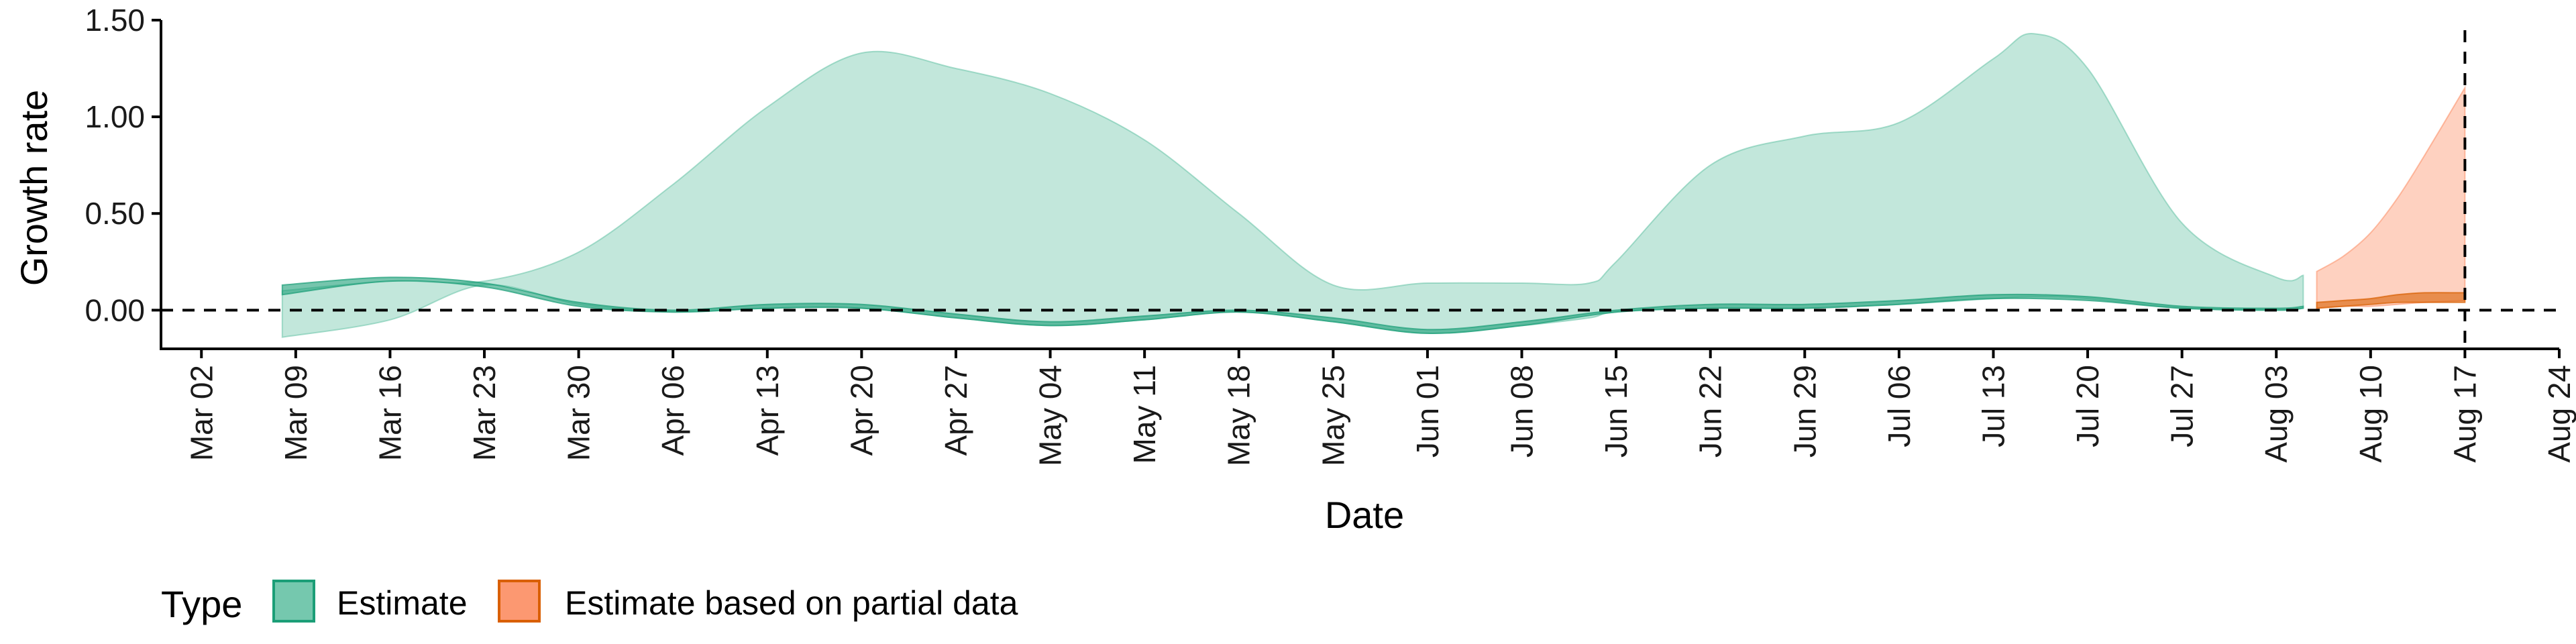 Image resolution: width=2576 pixels, height=644 pixels. I want to click on legend-swatch-partial, so click(519, 601).